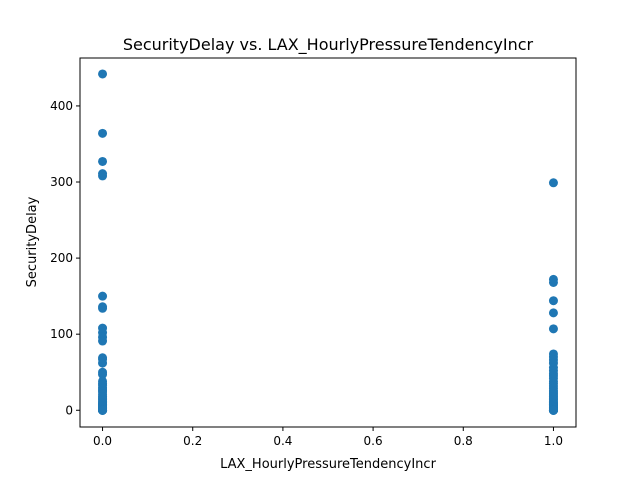 The width and height of the screenshot is (640, 480). Describe the element at coordinates (69, 410) in the screenshot. I see `y-tick-label: 0` at that location.